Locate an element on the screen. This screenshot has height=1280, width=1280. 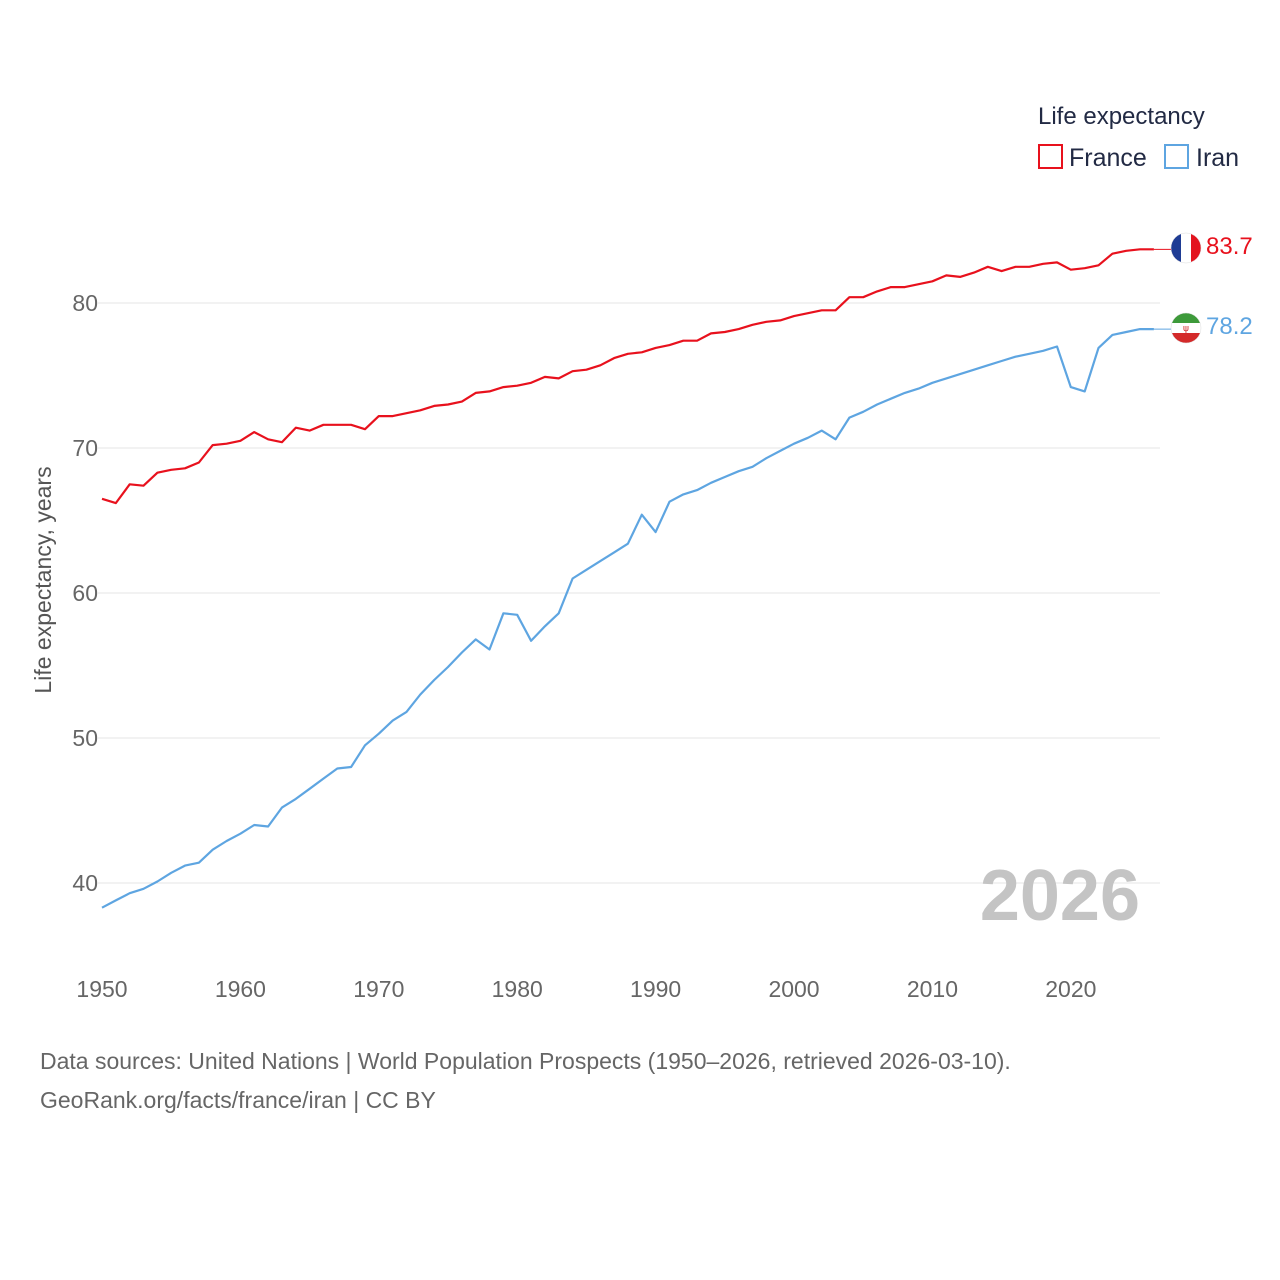
legend: Life expectancy France Iran is located at coordinates (1138, 137).